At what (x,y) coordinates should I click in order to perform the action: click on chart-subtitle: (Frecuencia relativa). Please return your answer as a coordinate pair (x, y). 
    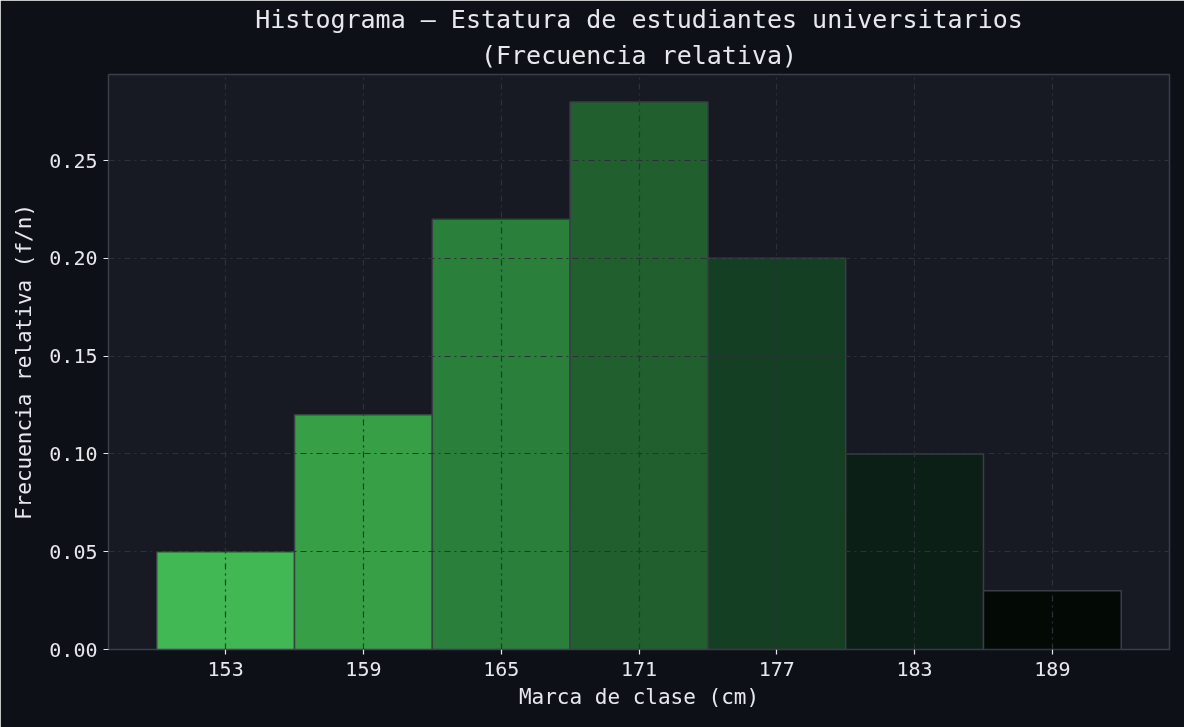
    Looking at the image, I should click on (639, 55).